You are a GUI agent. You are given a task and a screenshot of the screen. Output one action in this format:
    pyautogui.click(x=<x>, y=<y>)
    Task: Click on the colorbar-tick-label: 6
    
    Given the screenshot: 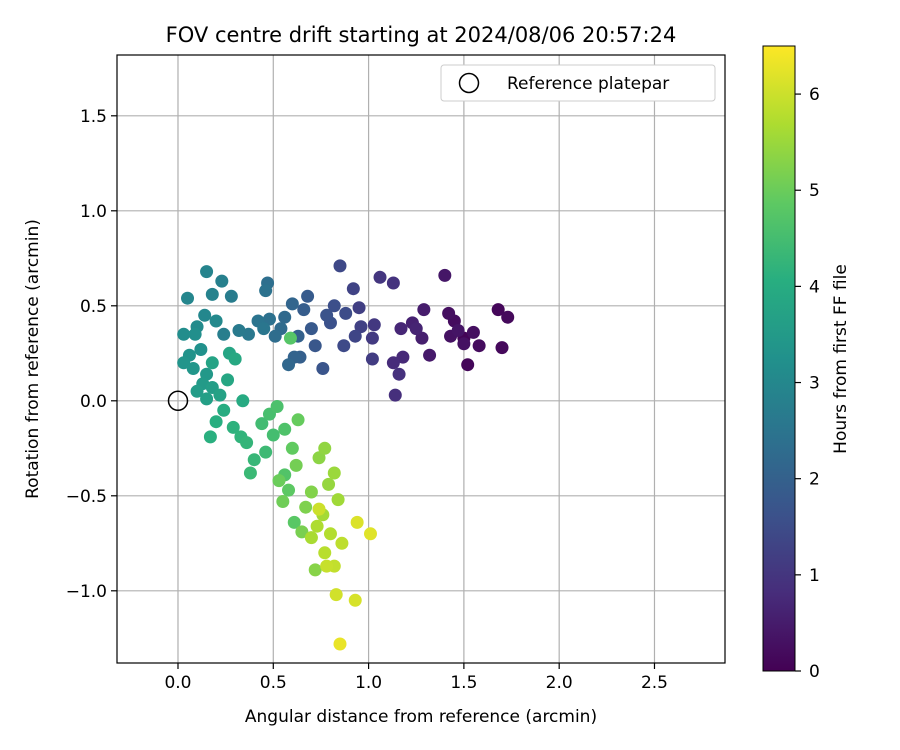 What is the action you would take?
    pyautogui.click(x=814, y=95)
    